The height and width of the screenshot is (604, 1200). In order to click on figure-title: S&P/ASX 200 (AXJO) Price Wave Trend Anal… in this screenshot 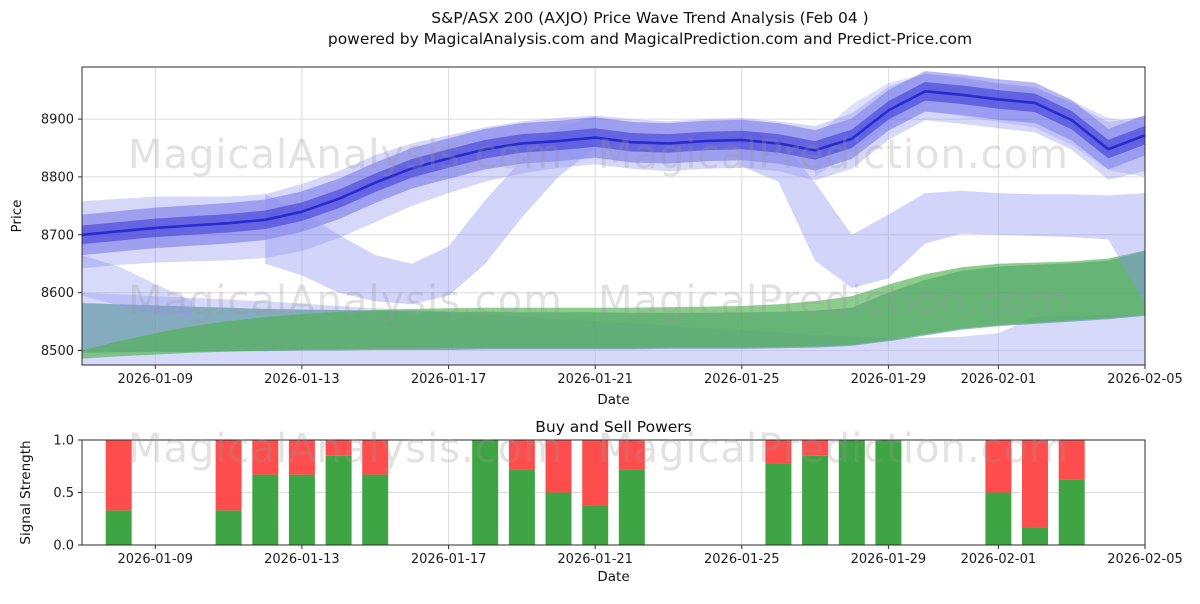, I will do `click(650, 29)`.